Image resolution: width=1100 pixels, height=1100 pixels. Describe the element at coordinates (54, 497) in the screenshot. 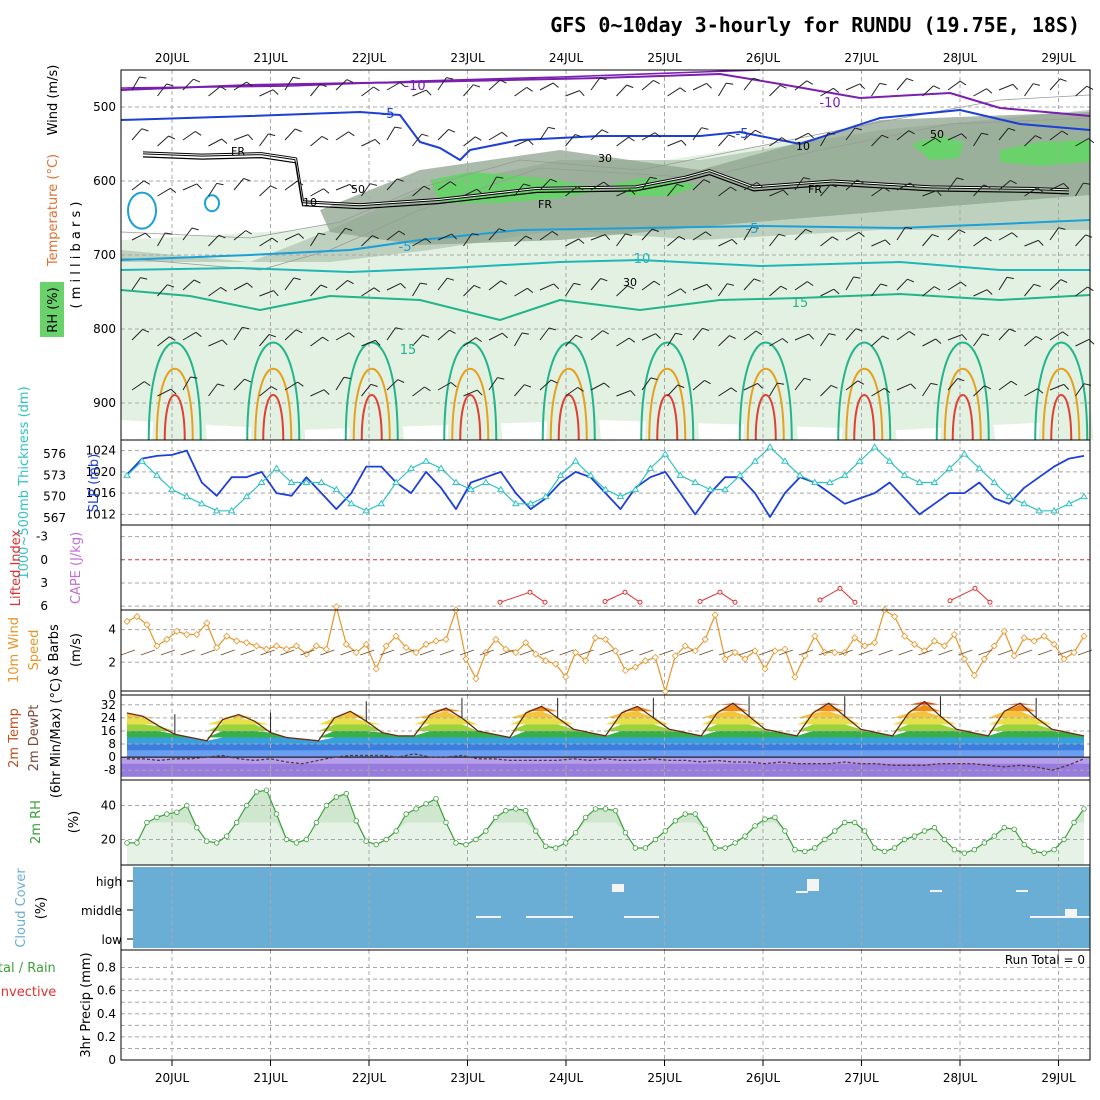

I see `y2-tick-label: 570` at that location.